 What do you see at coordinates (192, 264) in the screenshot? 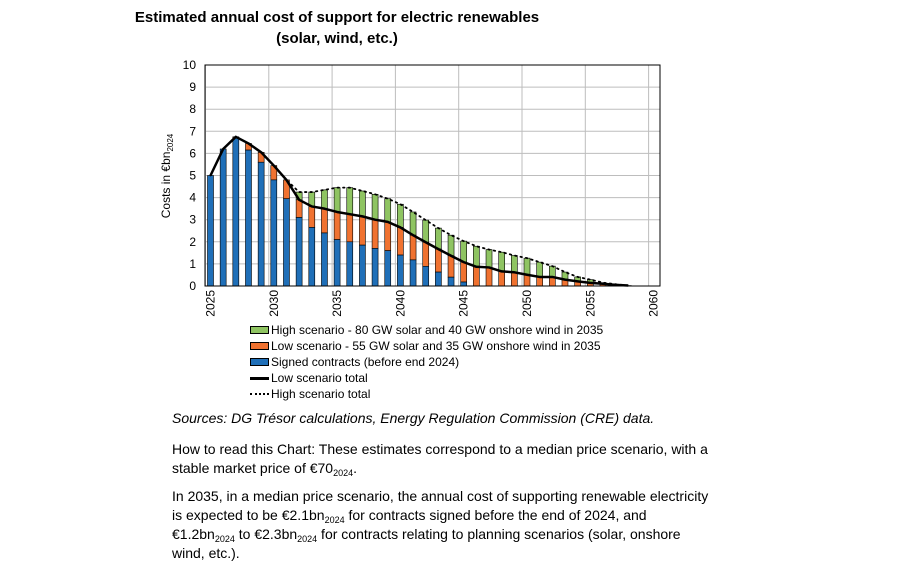
I see `y-tick-label: 1` at bounding box center [192, 264].